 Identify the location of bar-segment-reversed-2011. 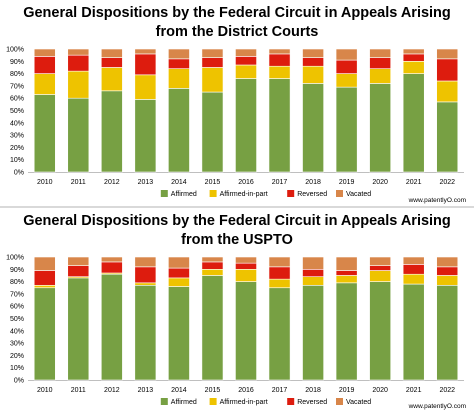
(78, 271).